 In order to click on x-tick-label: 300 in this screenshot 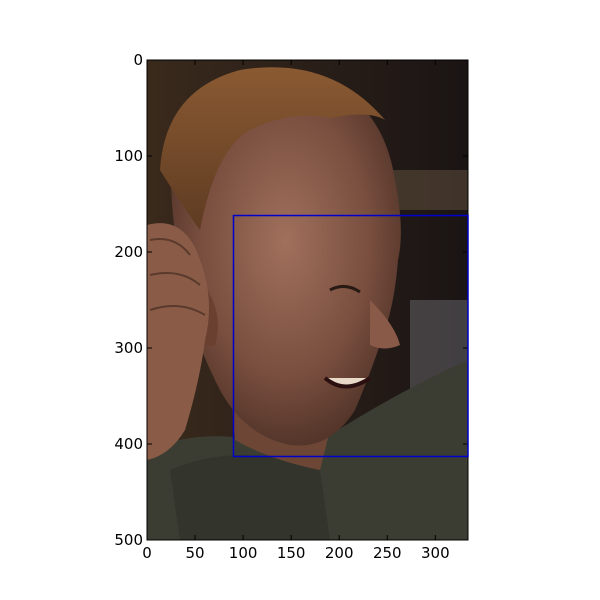, I will do `click(435, 553)`.